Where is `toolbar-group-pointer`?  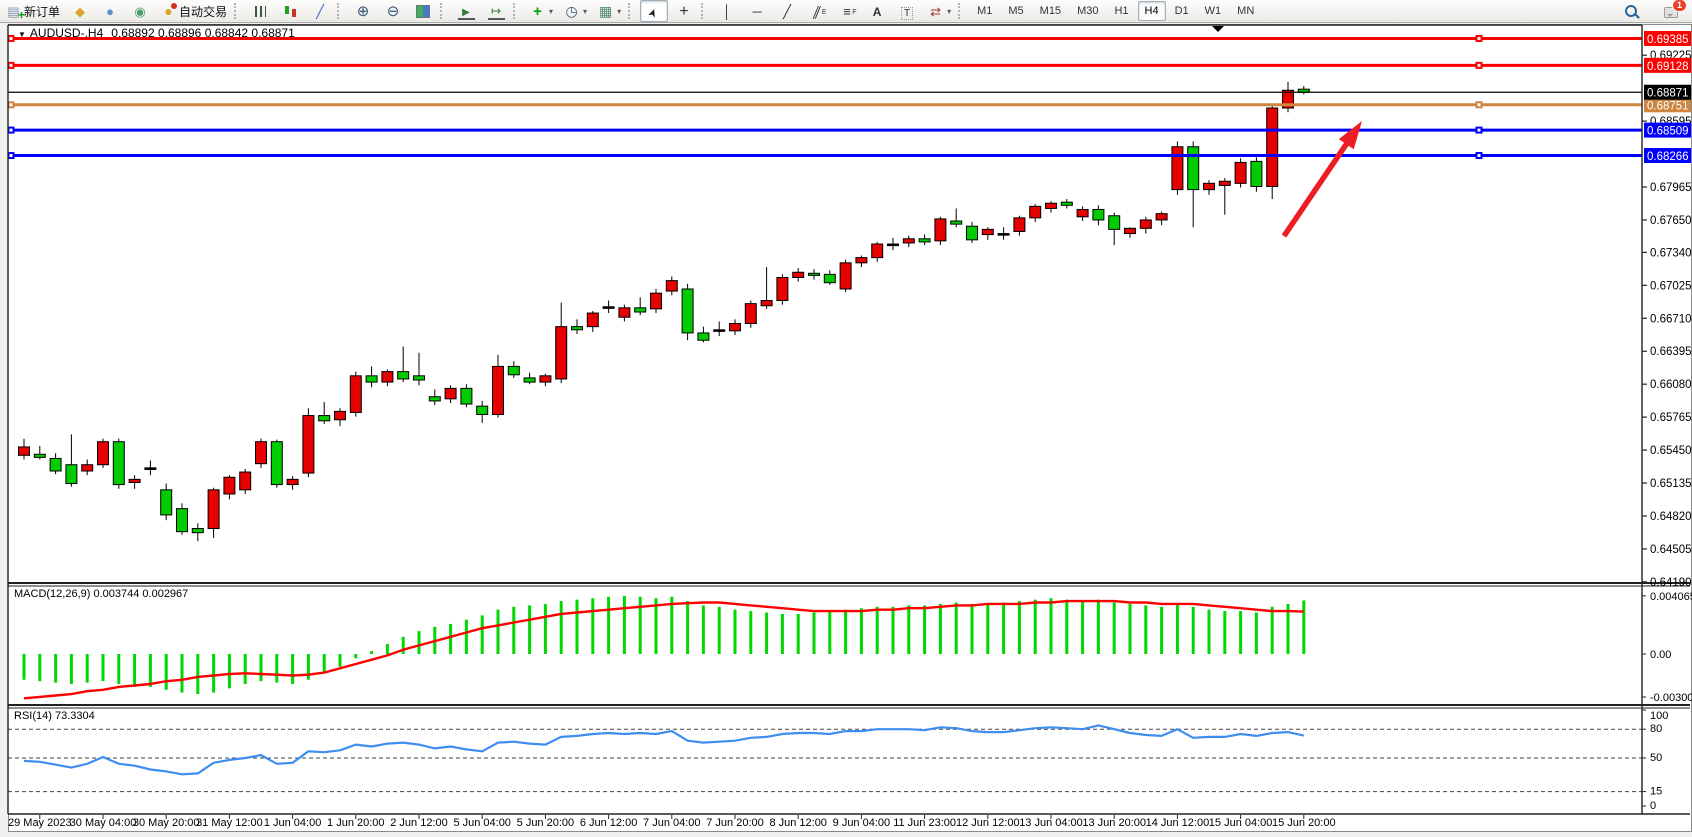
toolbar-group-pointer is located at coordinates (669, 11).